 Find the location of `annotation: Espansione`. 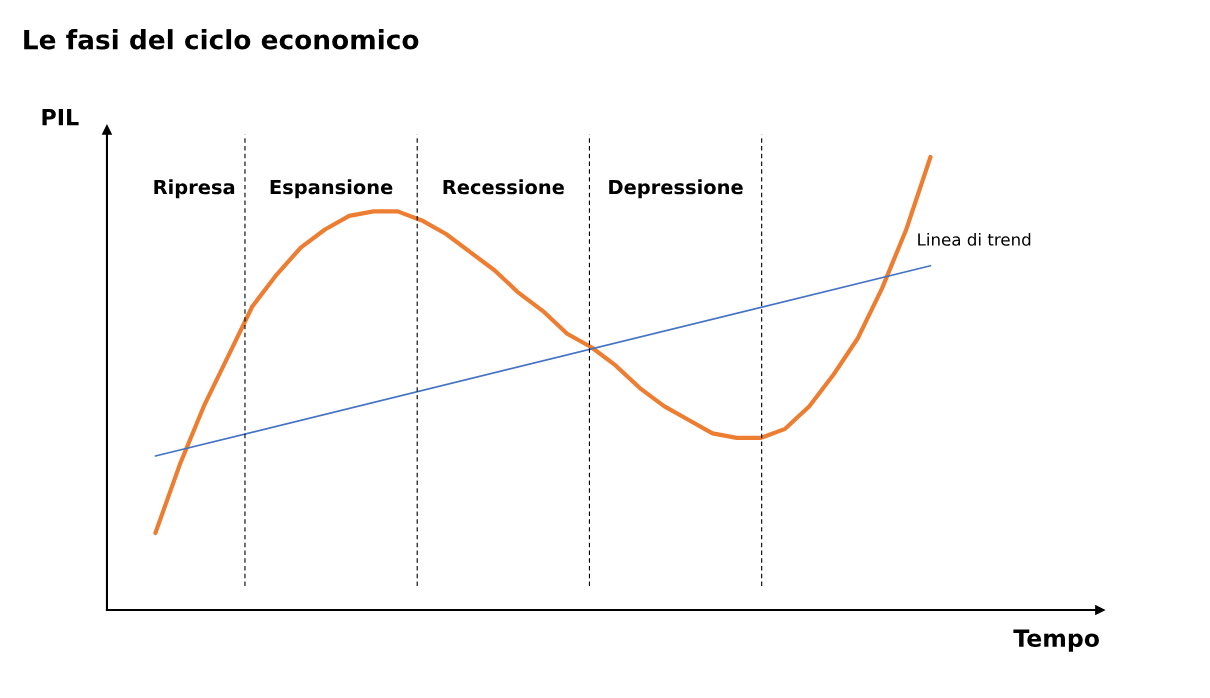

annotation: Espansione is located at coordinates (331, 189).